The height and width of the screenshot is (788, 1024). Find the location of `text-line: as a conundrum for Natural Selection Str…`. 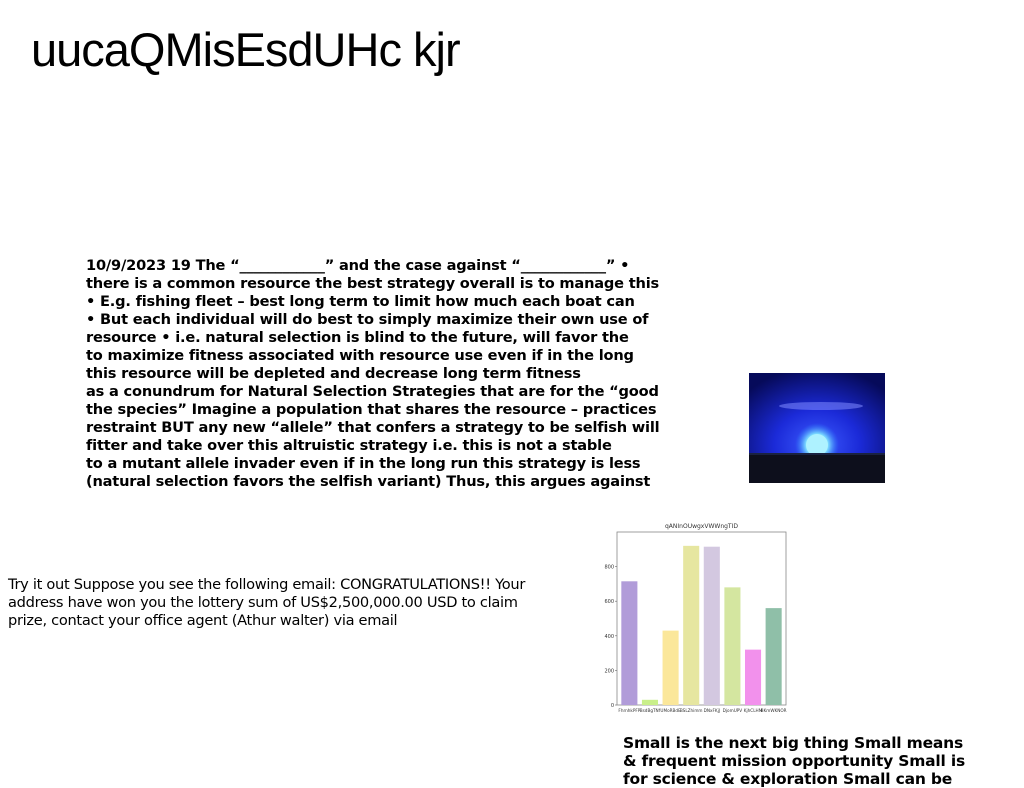

text-line: as a conundrum for Natural Selection Str… is located at coordinates (372, 391).